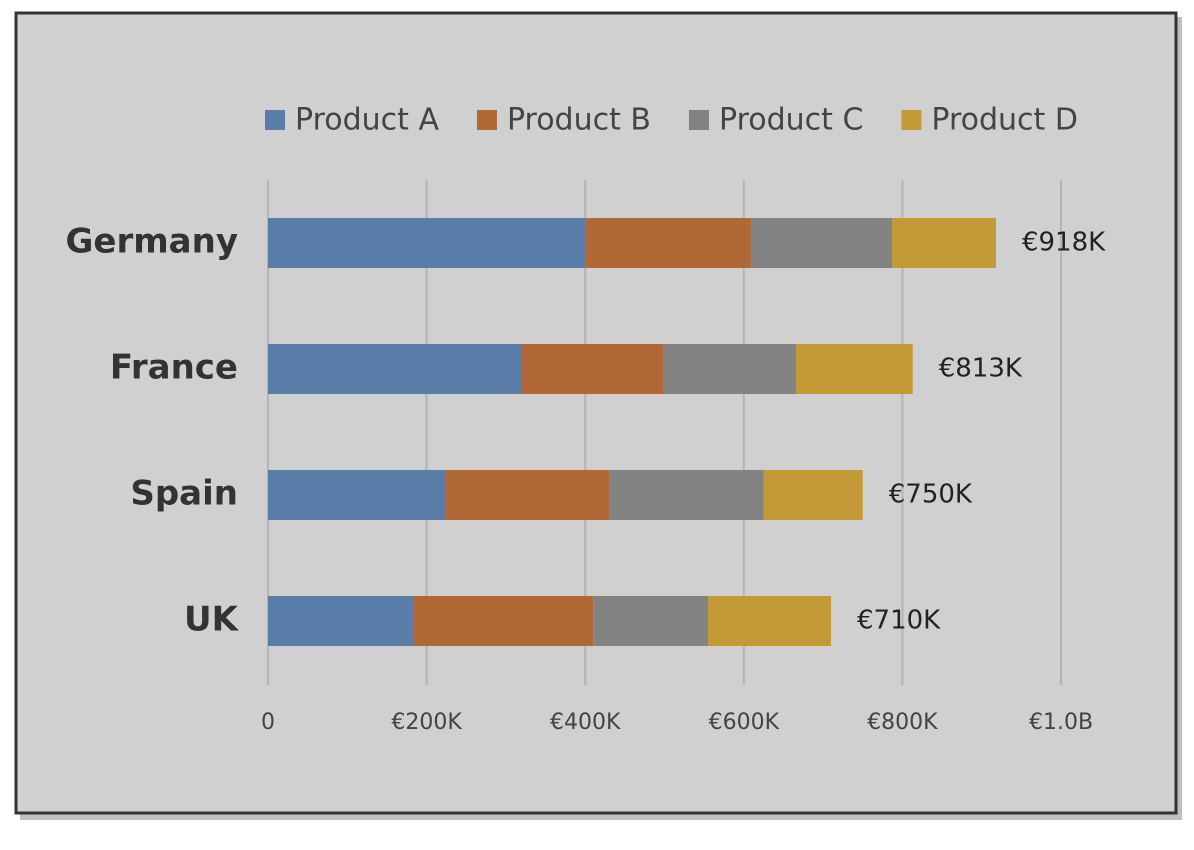  Describe the element at coordinates (367, 120) in the screenshot. I see `legend-label: Product A` at that location.